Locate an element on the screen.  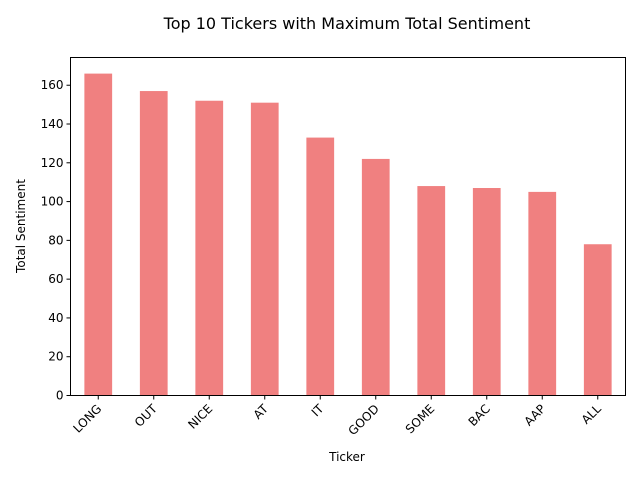
bar-bac is located at coordinates (486, 292).